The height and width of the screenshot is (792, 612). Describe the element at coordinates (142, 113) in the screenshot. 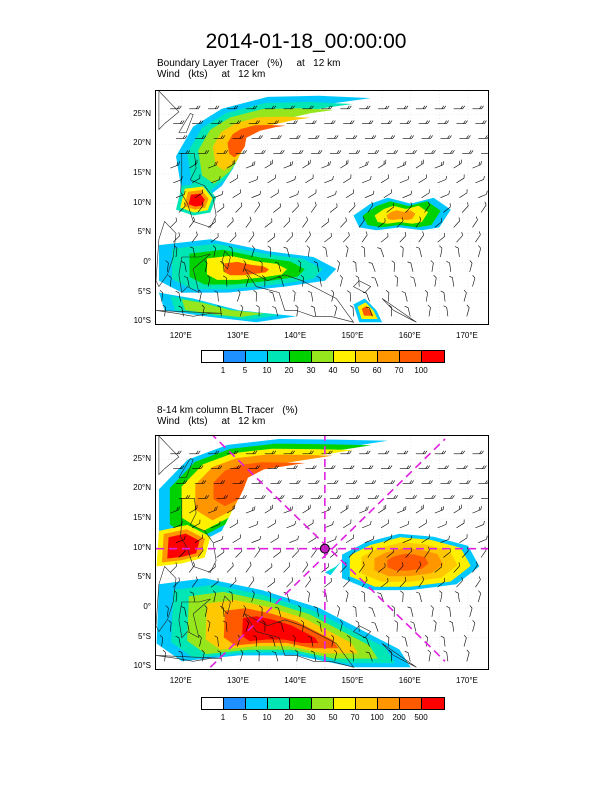

I see `panel-1-lat-label: 25°N` at that location.